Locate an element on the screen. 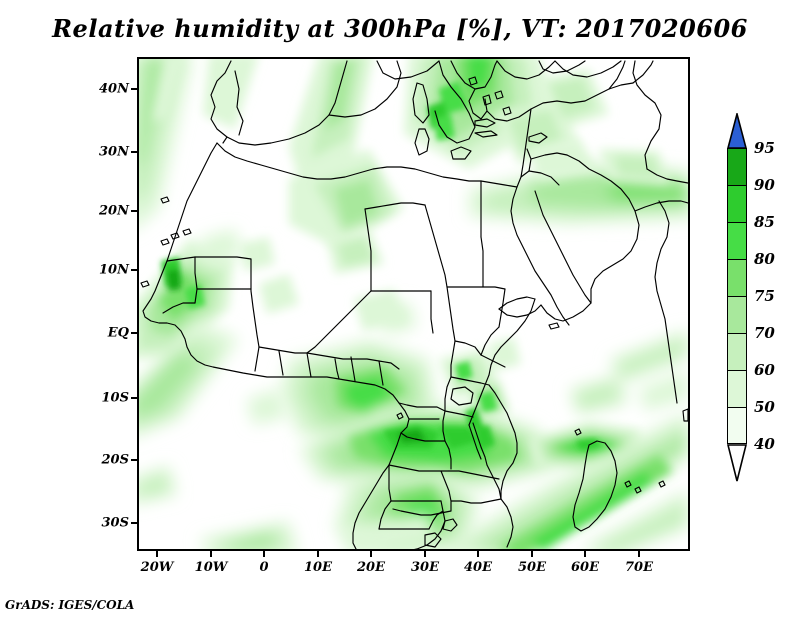  xtick-mark-60E is located at coordinates (585, 554).